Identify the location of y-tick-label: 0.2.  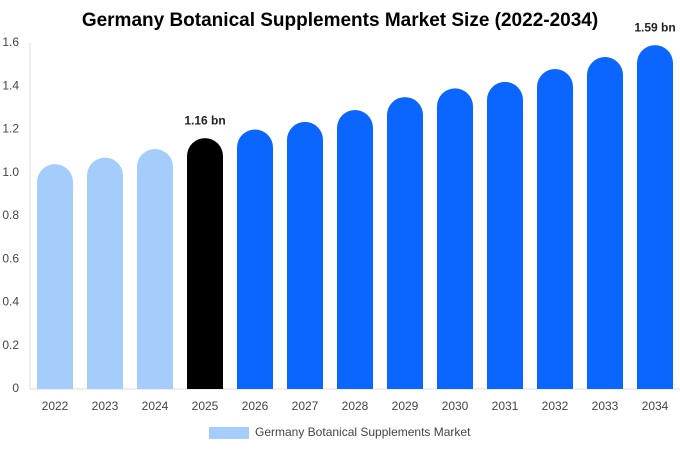
(10, 345).